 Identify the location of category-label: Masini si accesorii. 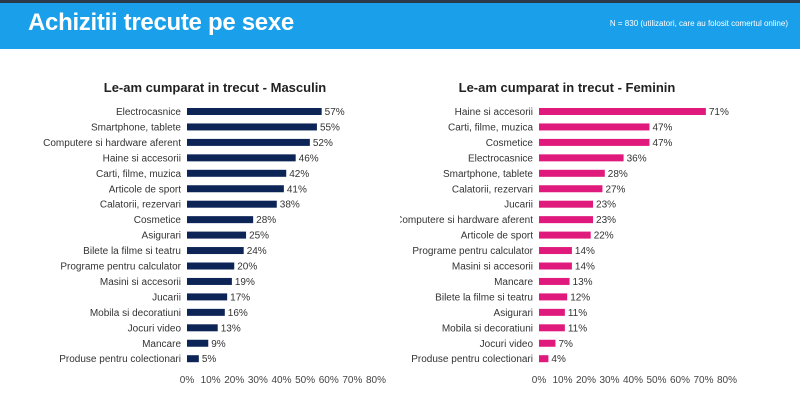
(140, 282).